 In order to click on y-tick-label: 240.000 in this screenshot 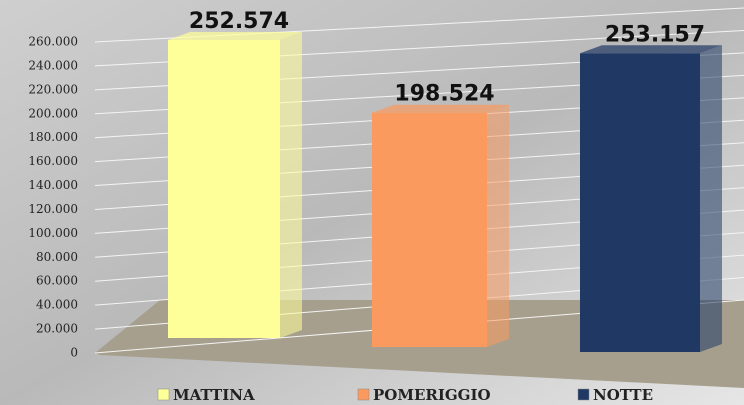, I will do `click(53, 65)`.